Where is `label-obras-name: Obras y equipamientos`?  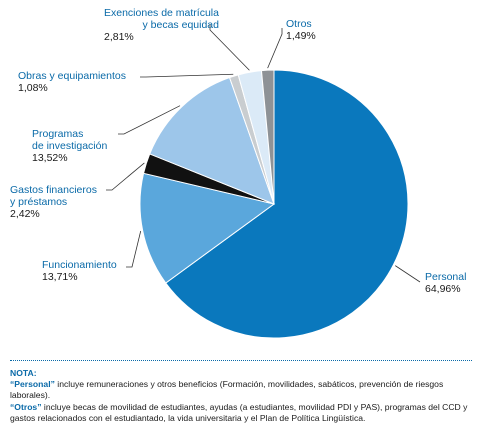 label-obras-name: Obras y equipamientos is located at coordinates (72, 76).